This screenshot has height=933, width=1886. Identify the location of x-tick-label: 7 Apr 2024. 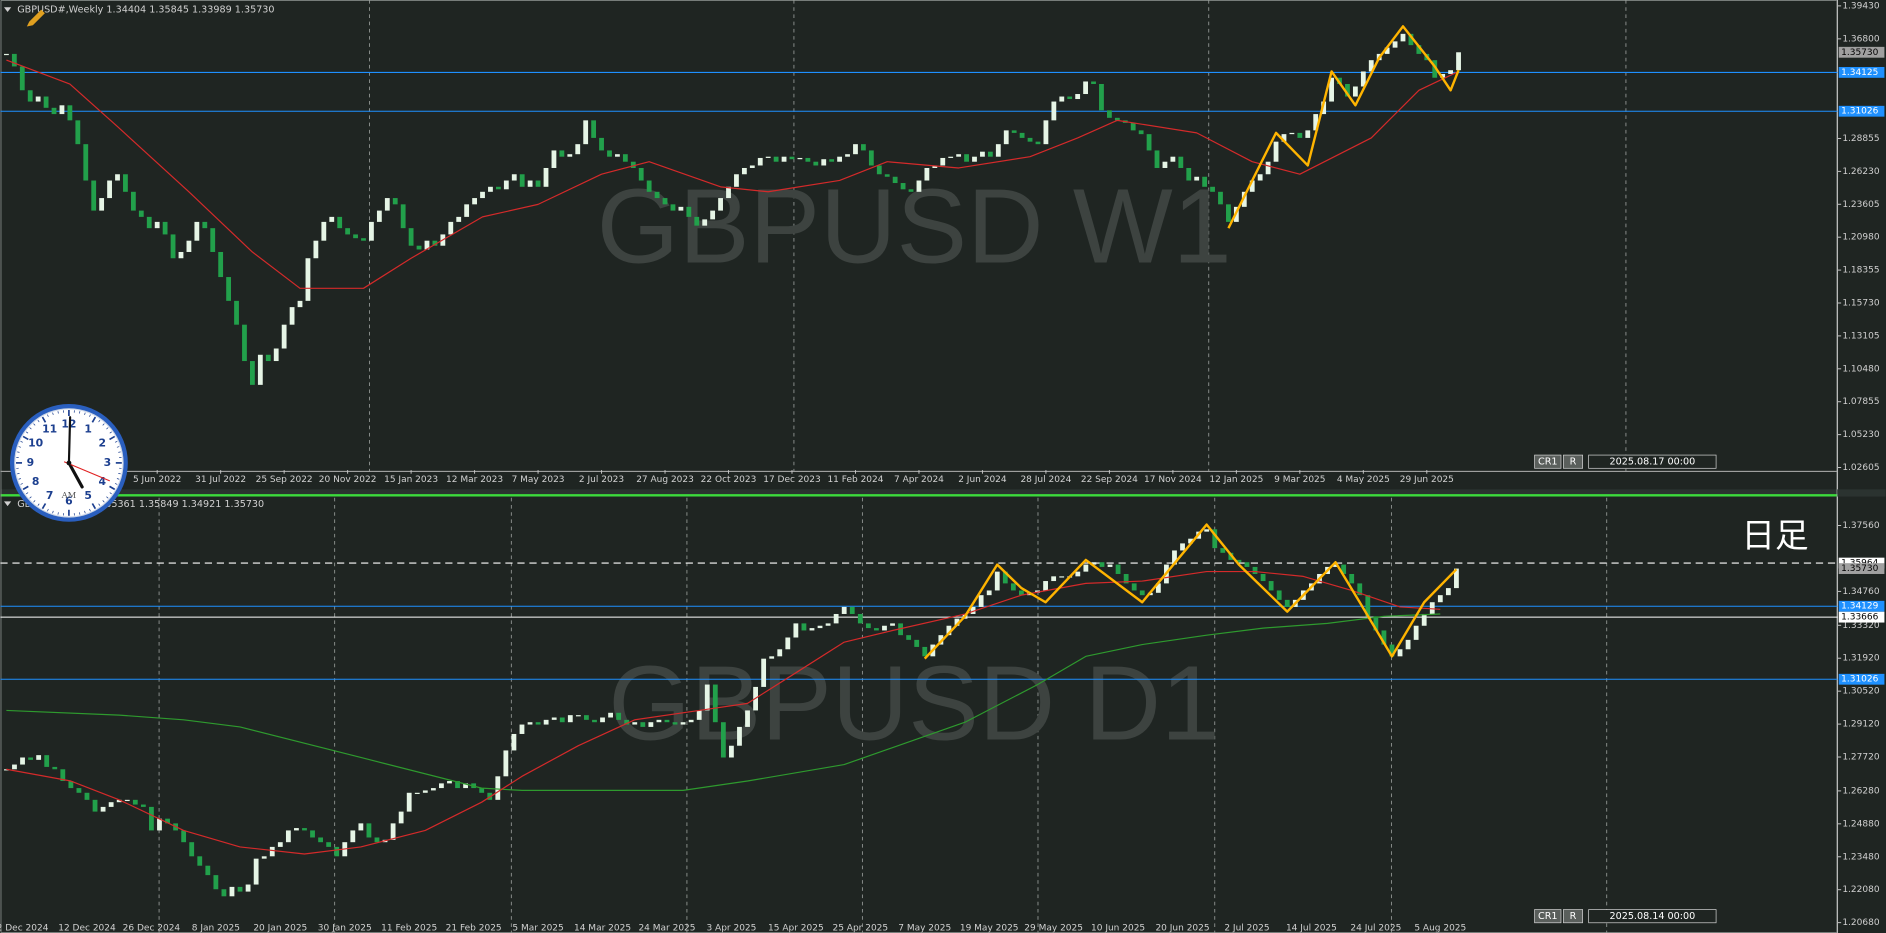
(919, 480).